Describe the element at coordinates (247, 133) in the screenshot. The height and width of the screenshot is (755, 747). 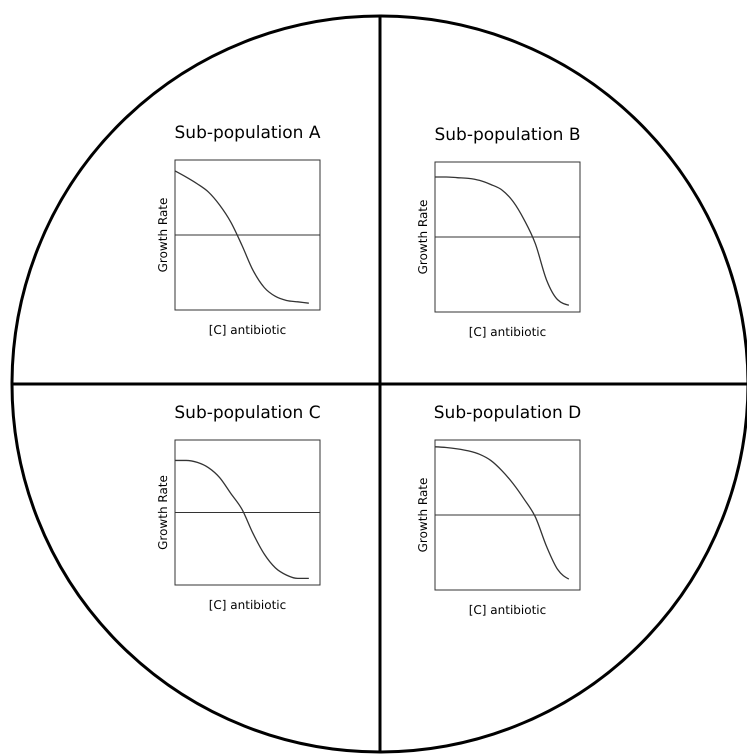
I see `chart-title: Sub-population A` at that location.